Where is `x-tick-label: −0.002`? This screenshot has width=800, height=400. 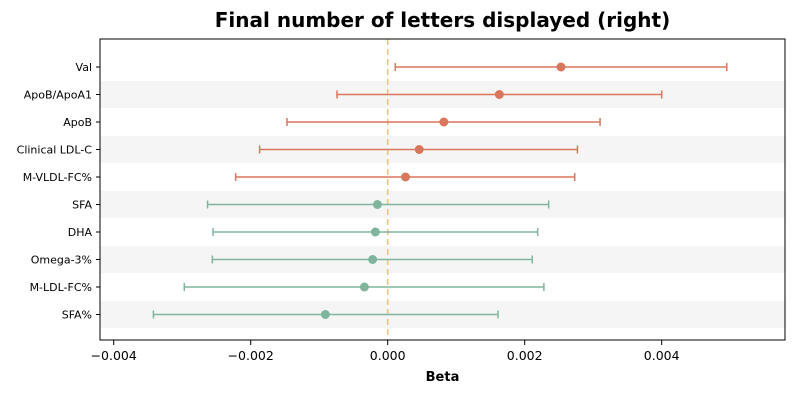 x-tick-label: −0.002 is located at coordinates (251, 355).